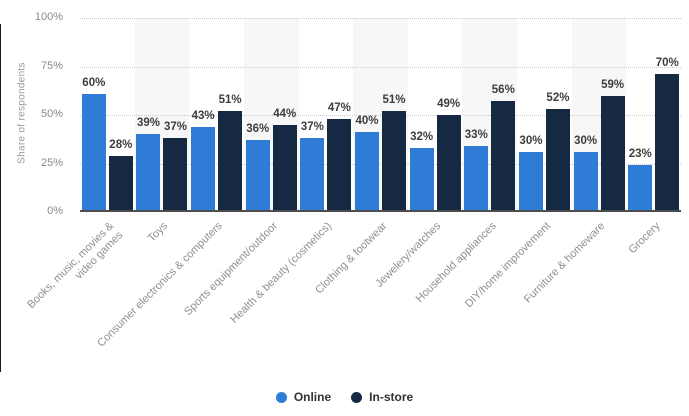 This screenshot has width=689, height=416. What do you see at coordinates (281, 273) in the screenshot?
I see `category-label: Health & beauty (cosmetics)` at bounding box center [281, 273].